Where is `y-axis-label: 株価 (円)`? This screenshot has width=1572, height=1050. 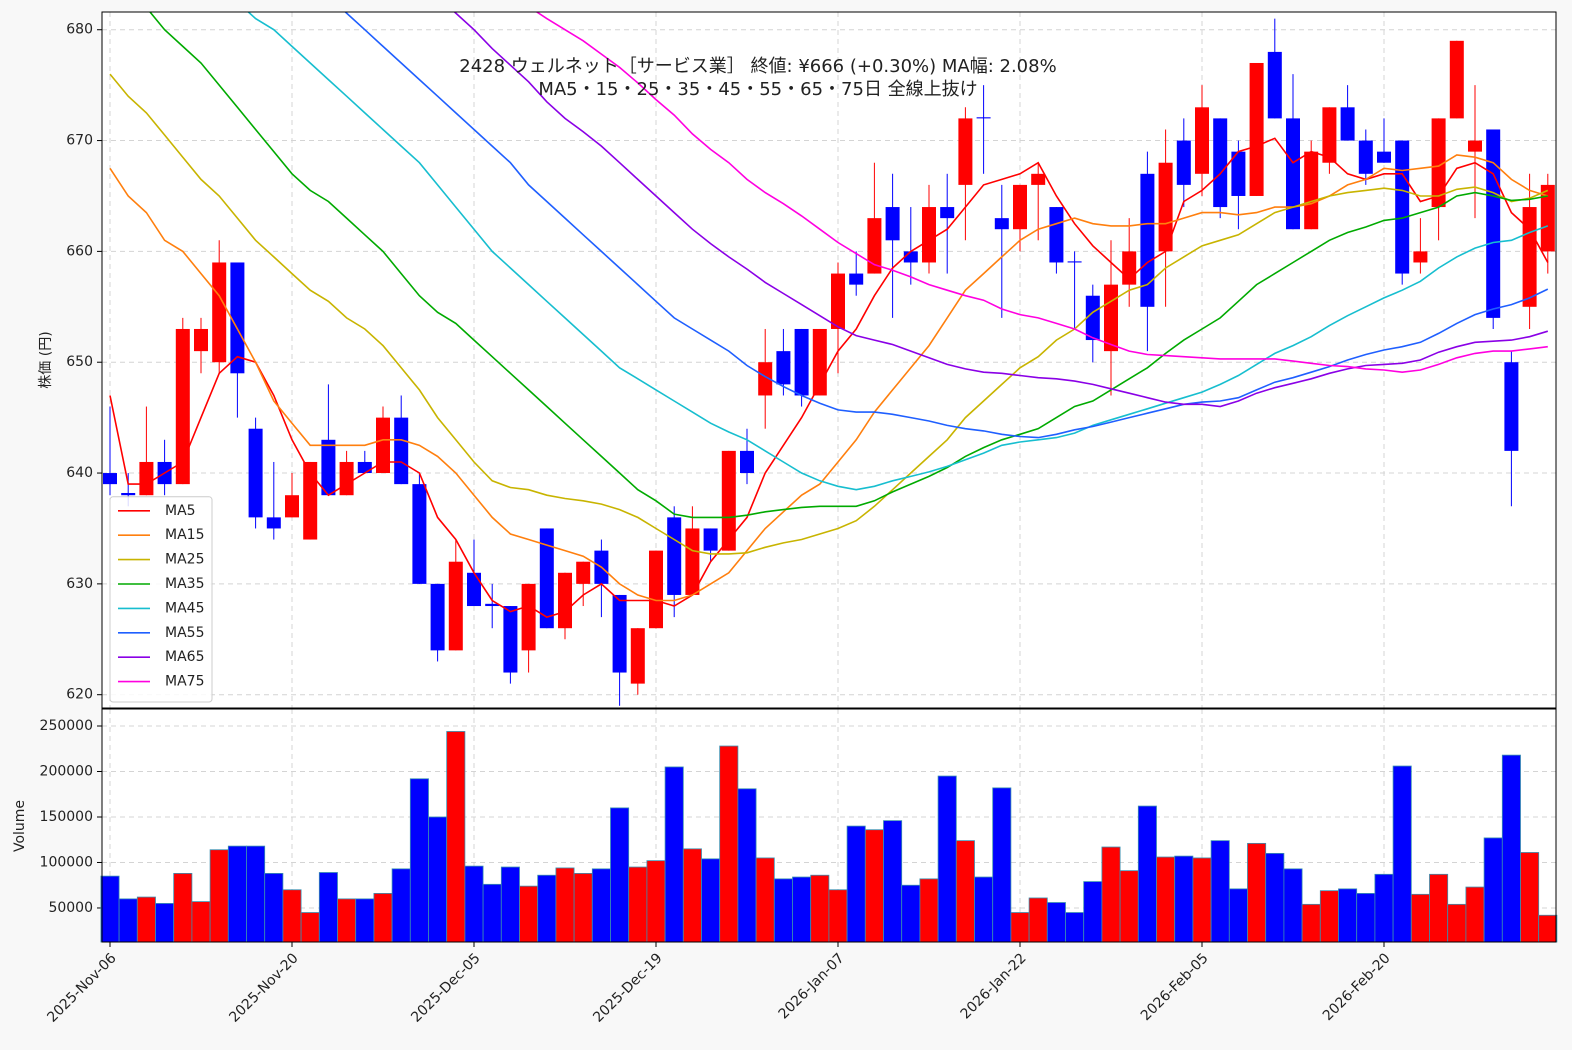
y-axis-label: 株価 (円) is located at coordinates (46, 359).